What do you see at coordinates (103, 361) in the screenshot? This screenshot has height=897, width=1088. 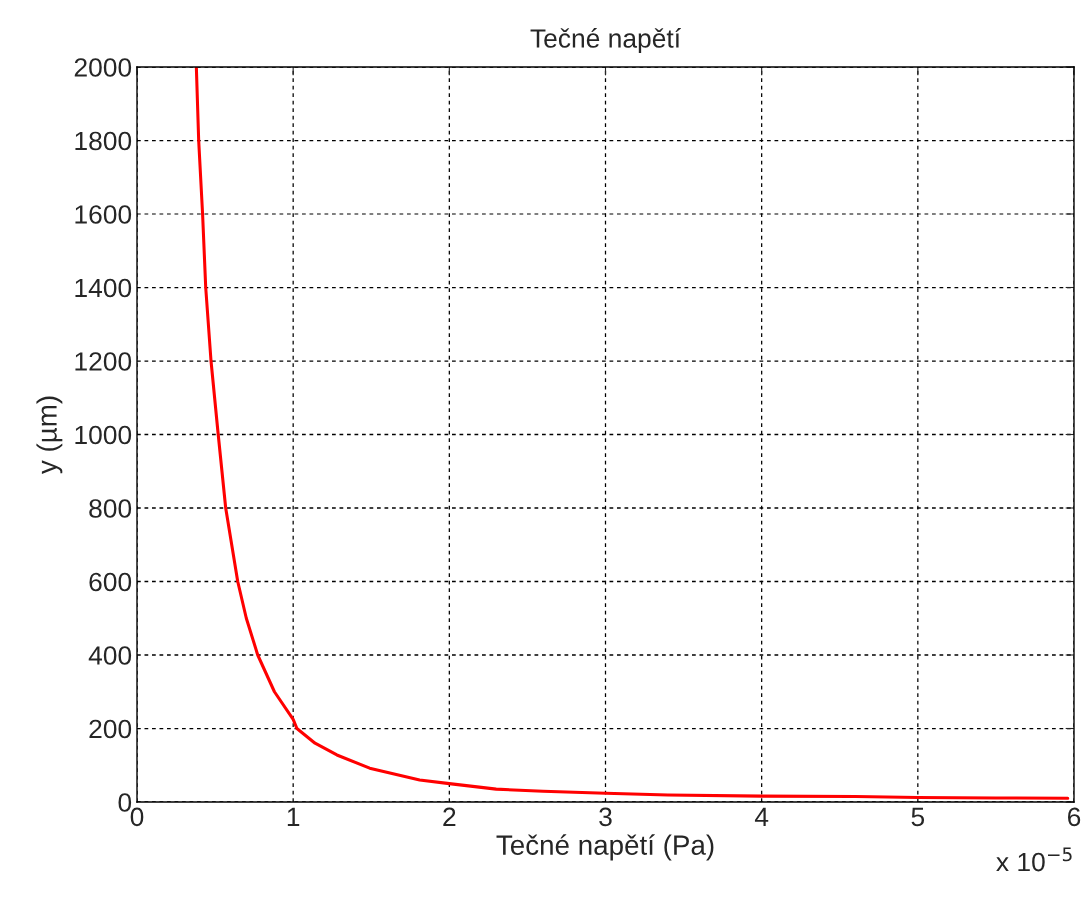 I see `y-tick-label: 1200` at bounding box center [103, 361].